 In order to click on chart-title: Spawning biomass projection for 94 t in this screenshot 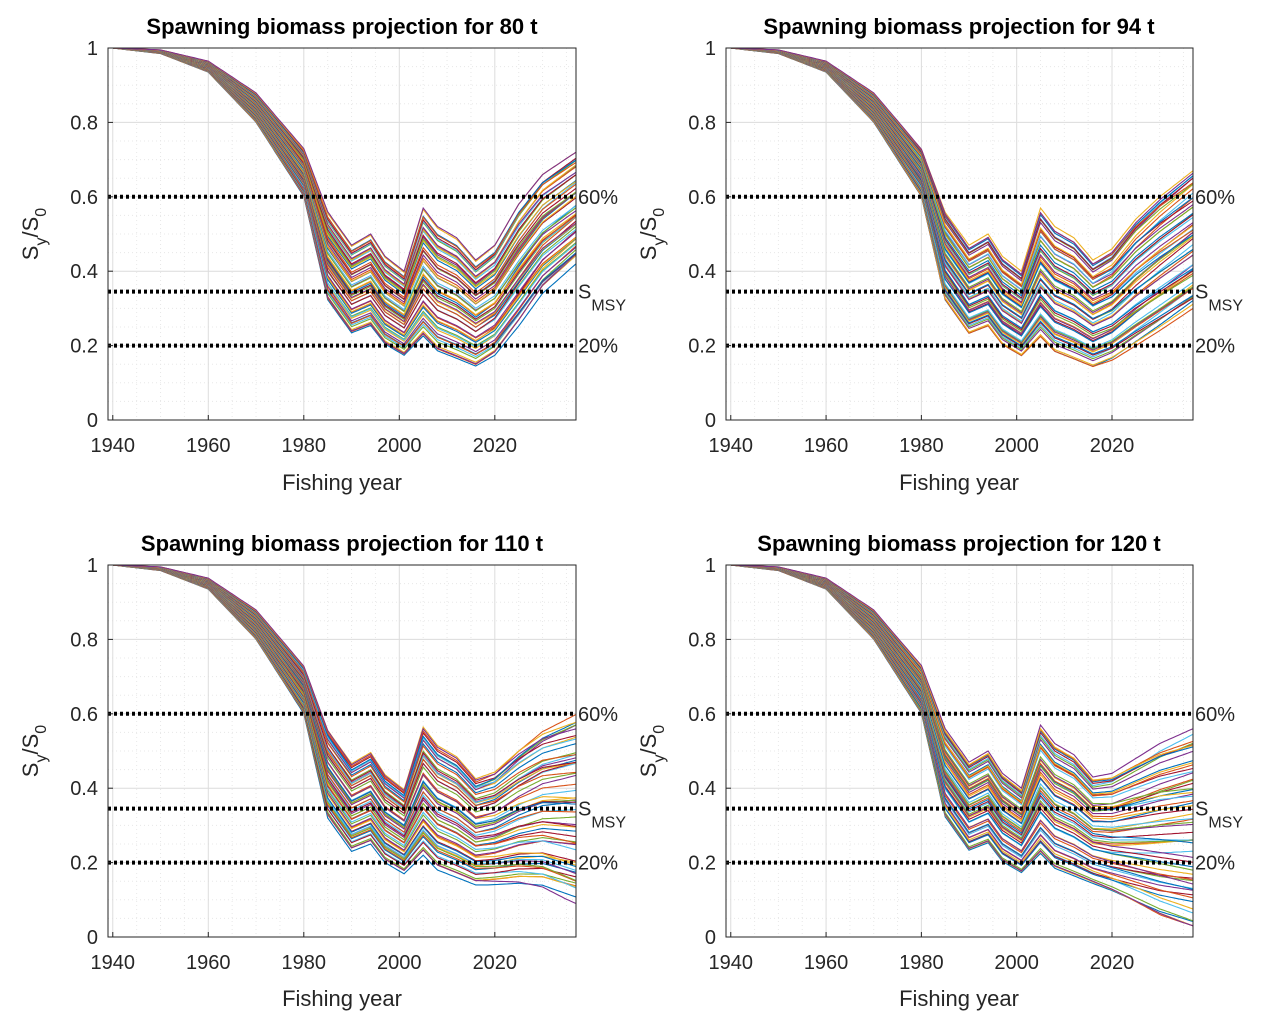, I will do `click(959, 26)`.